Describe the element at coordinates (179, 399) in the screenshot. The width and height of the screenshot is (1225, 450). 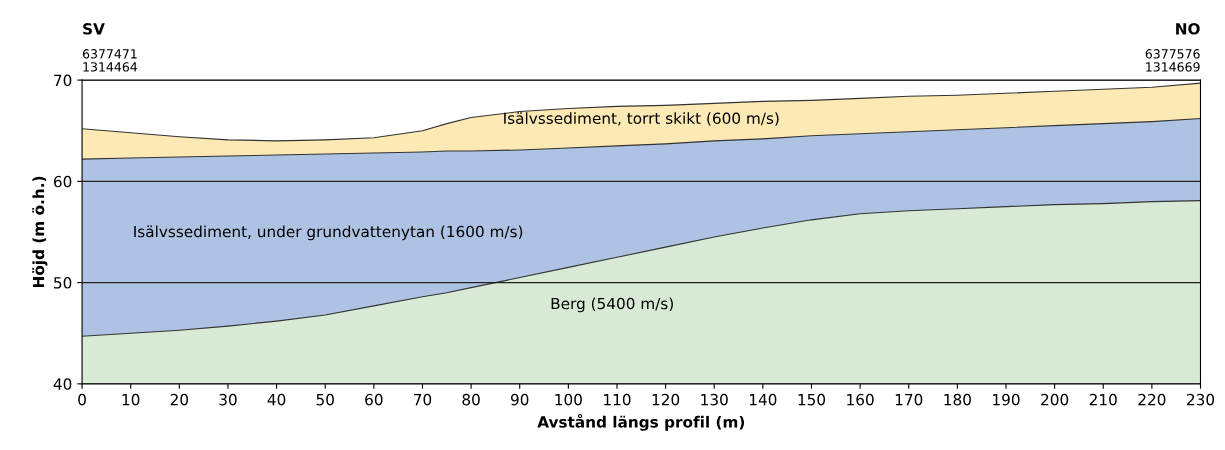
I see `x-tick-label: 20` at that location.